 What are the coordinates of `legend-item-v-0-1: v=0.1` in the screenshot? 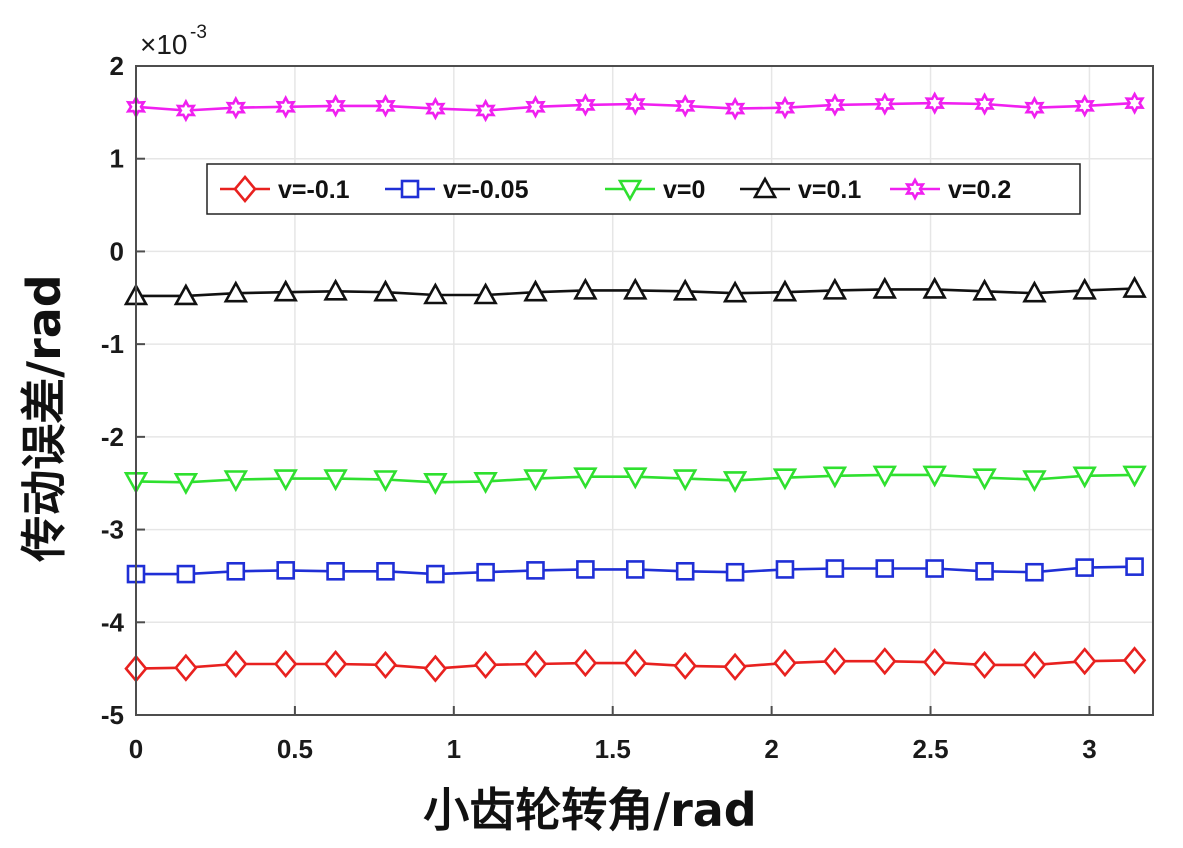 It's located at (800, 190).